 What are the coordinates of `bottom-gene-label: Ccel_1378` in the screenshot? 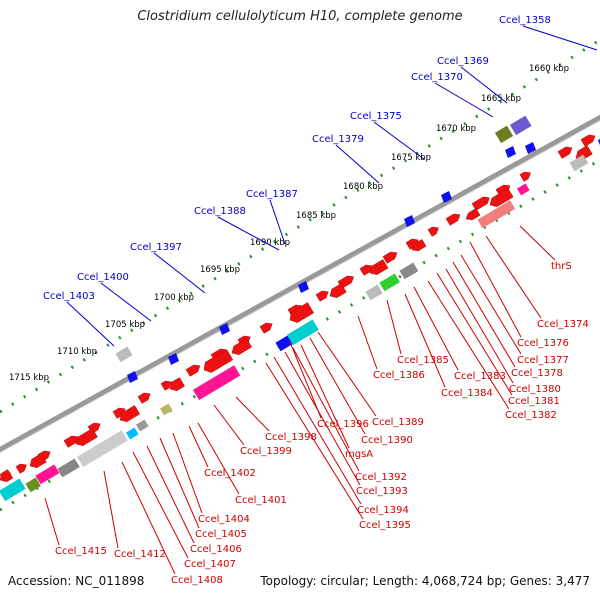 It's located at (537, 373).